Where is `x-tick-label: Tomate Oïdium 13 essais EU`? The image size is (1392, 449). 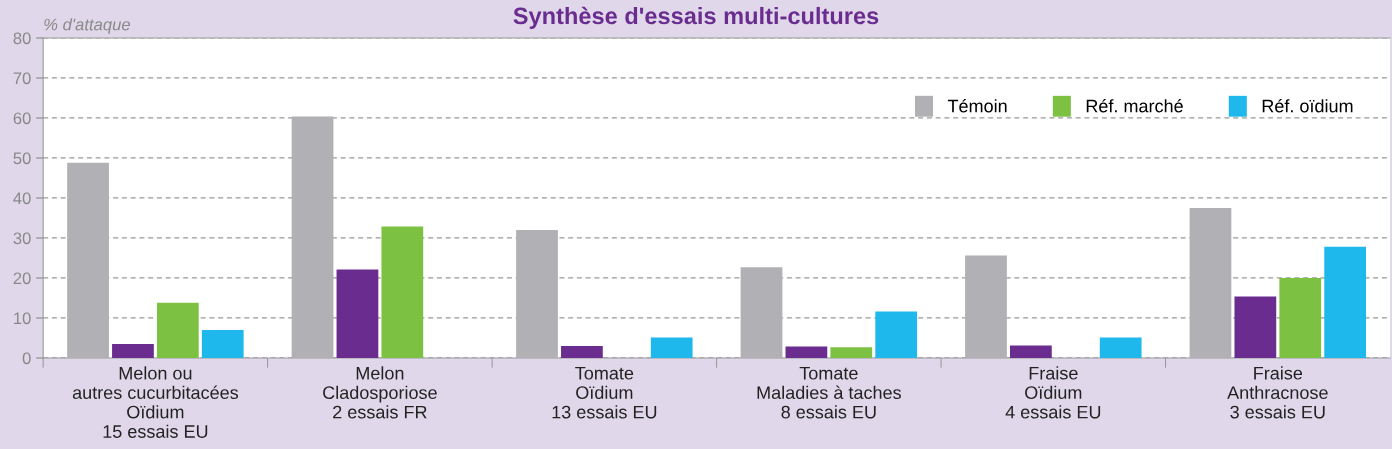
x-tick-label: Tomate Oïdium 13 essais EU is located at coordinates (604, 392).